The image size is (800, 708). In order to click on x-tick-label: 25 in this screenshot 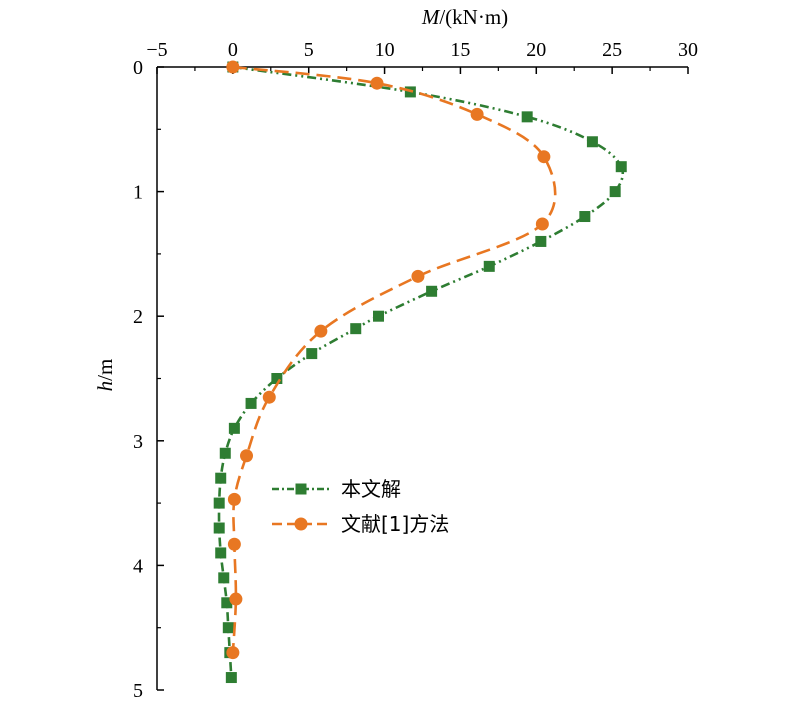, I will do `click(612, 50)`.